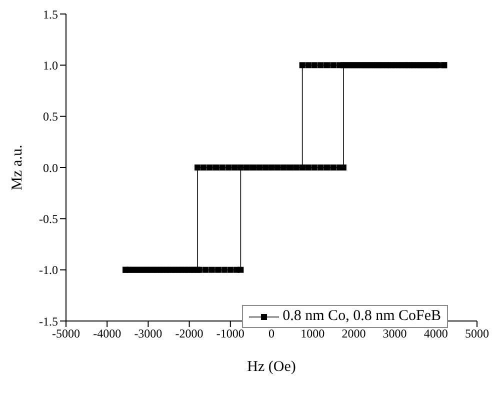 The height and width of the screenshot is (406, 501). Describe the element at coordinates (48, 270) in the screenshot. I see `y-tick-label: -1.0` at that location.